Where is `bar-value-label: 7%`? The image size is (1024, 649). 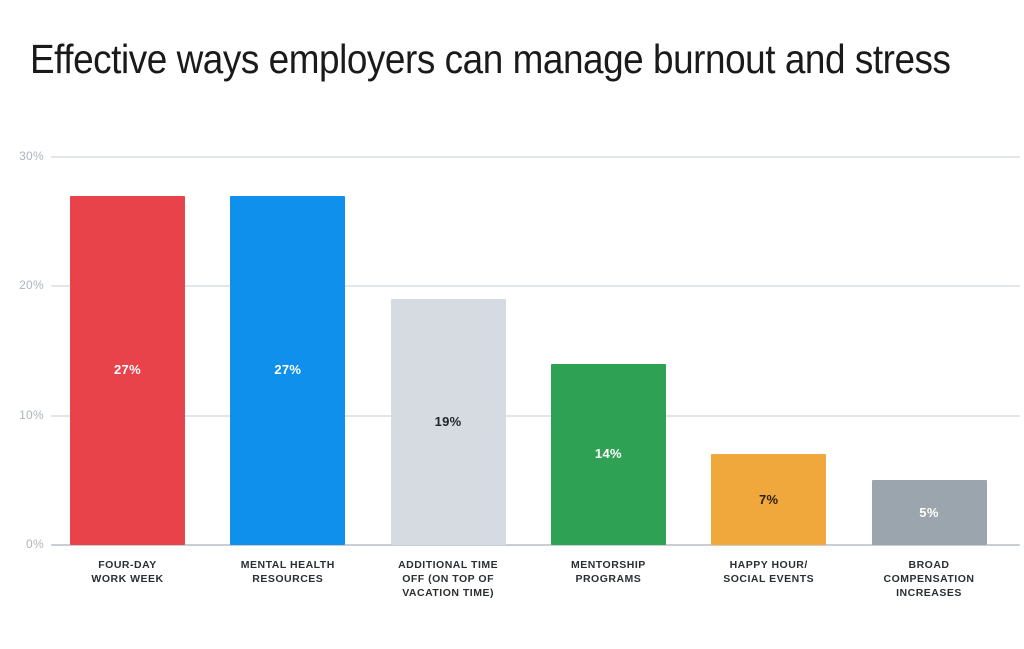
bar-value-label: 7% is located at coordinates (768, 499).